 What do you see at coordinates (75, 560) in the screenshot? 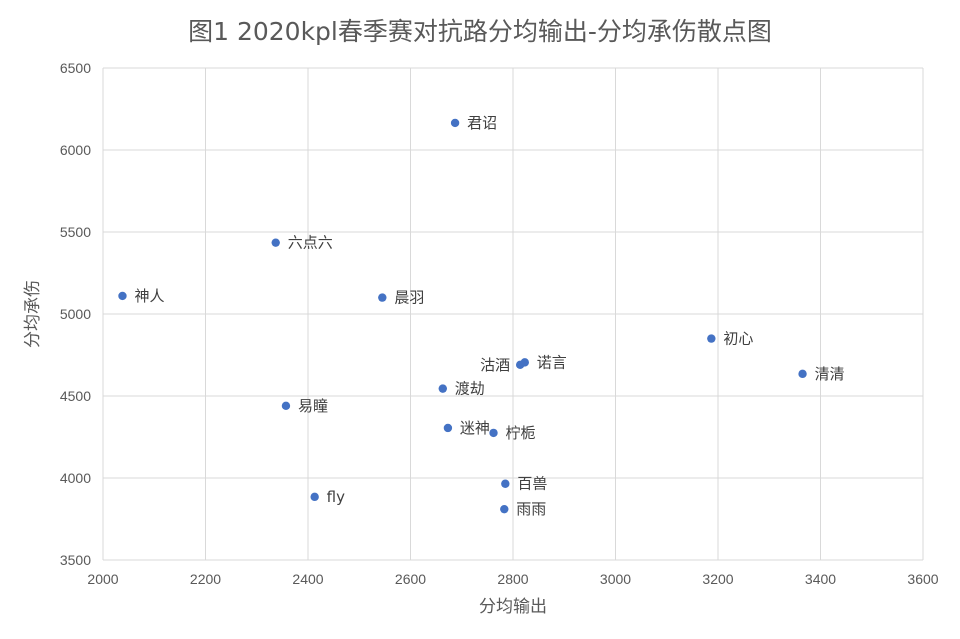
I see `y-tick-label: 3500` at bounding box center [75, 560].